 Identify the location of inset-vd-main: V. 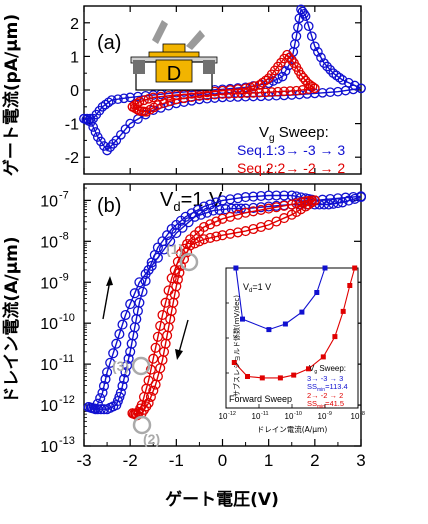
(246, 287).